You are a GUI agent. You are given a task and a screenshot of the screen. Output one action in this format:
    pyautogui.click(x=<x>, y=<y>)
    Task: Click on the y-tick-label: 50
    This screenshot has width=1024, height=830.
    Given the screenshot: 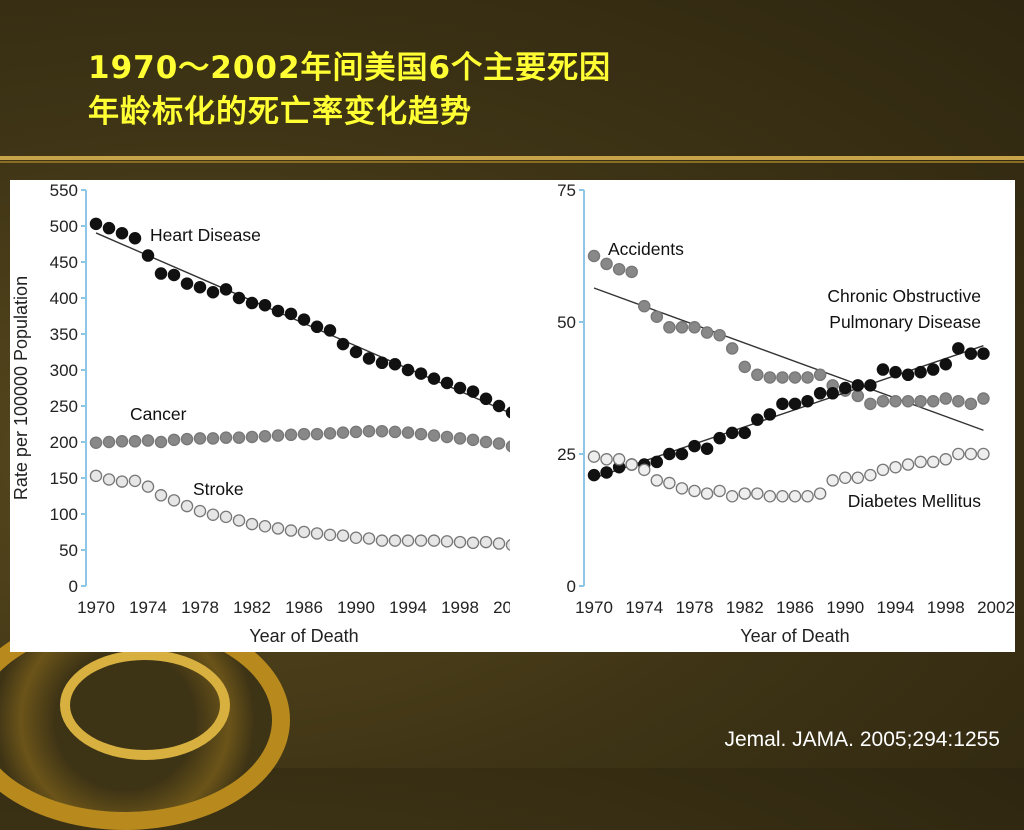 What is the action you would take?
    pyautogui.click(x=566, y=322)
    